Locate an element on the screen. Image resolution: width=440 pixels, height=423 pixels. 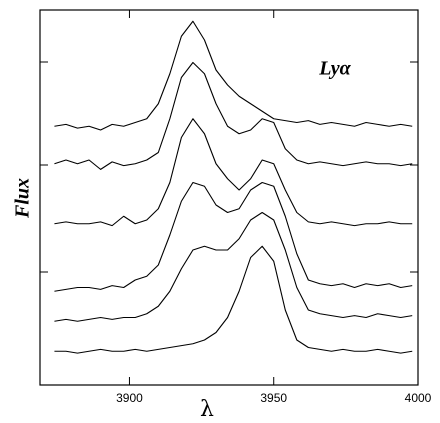
annotation: Lyα is located at coordinates (334, 69).